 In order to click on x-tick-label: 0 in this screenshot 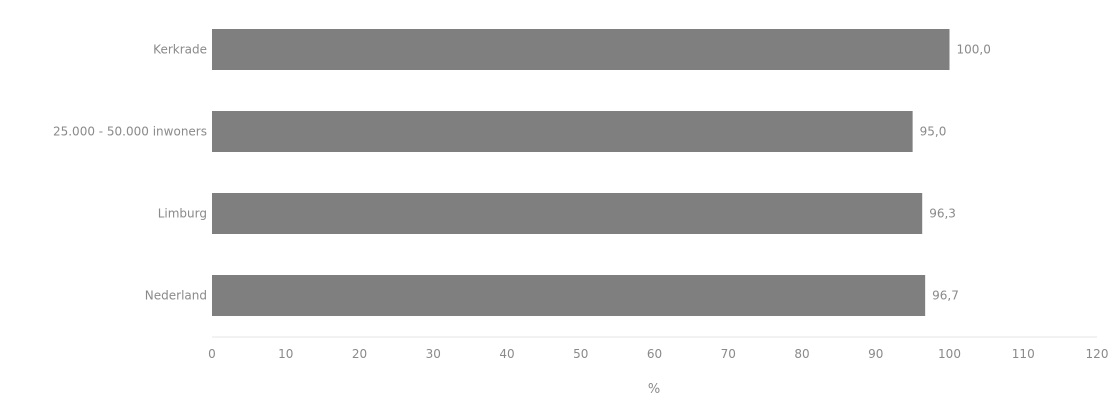, I will do `click(212, 354)`.